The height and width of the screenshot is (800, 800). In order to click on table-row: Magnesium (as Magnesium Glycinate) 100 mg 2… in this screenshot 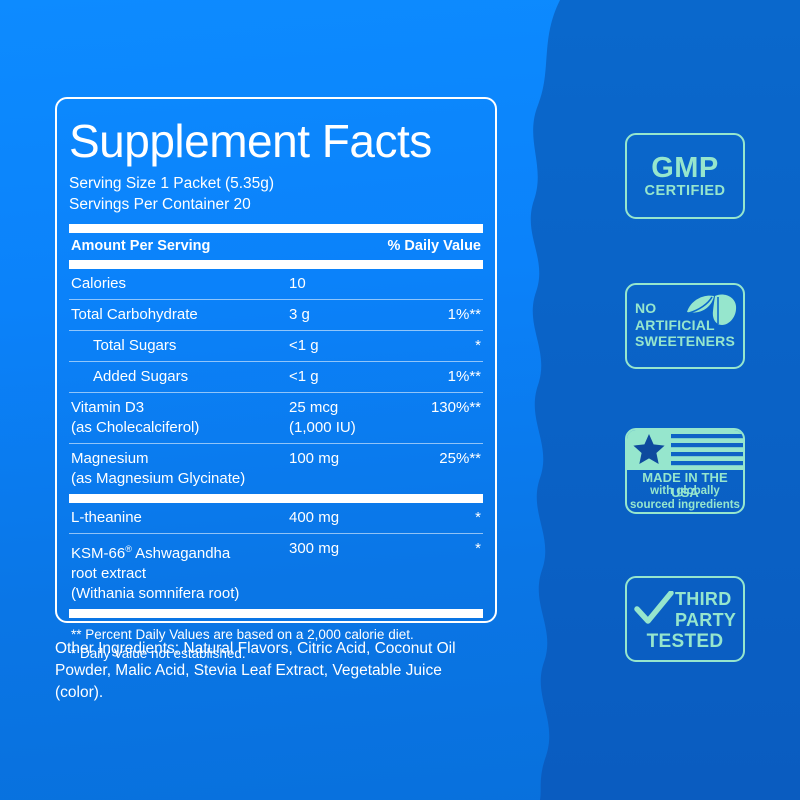, I will do `click(276, 469)`.